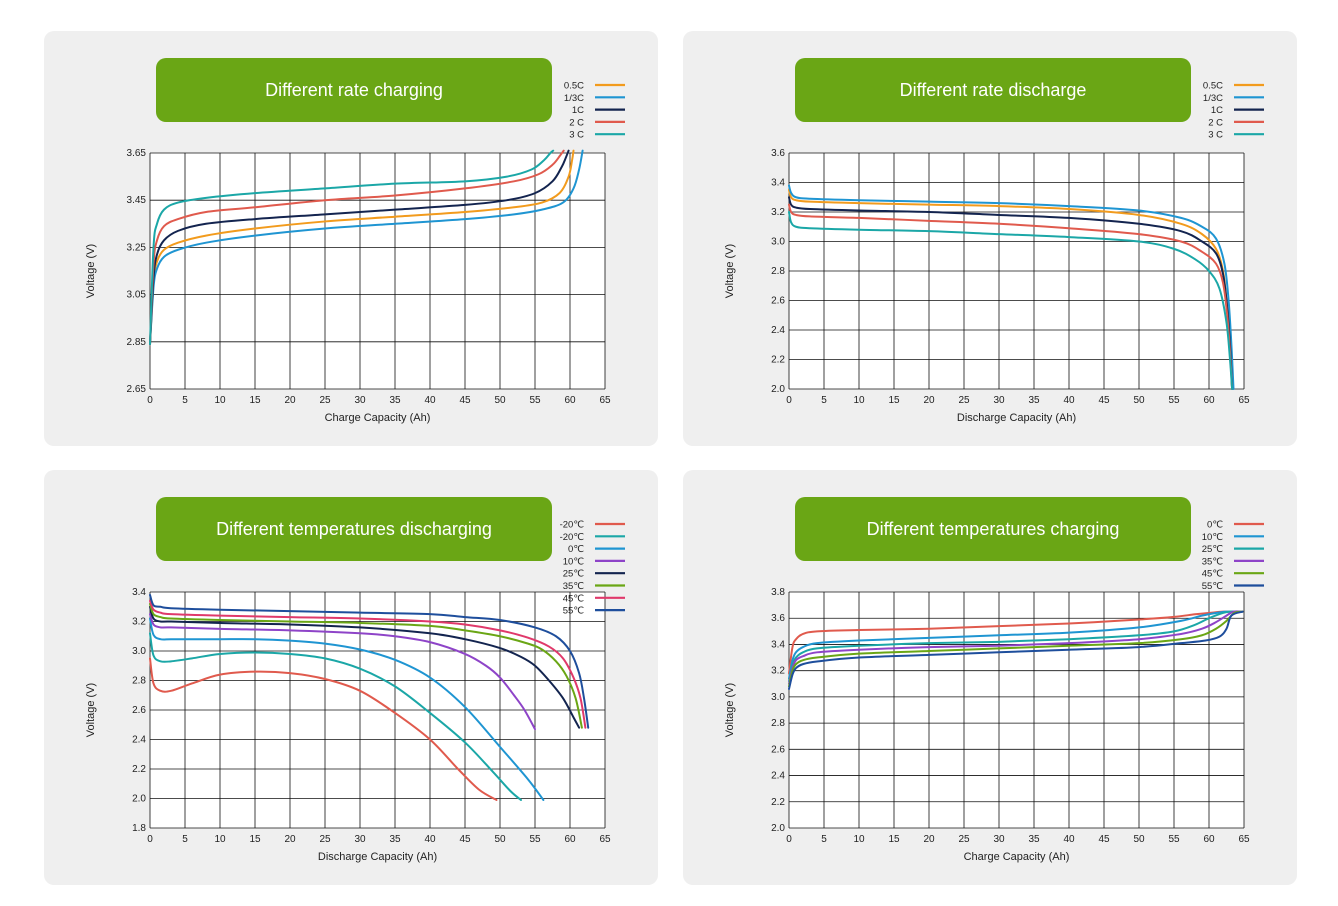 The height and width of the screenshot is (906, 1338). Describe the element at coordinates (778, 618) in the screenshot. I see `y-tick-label: 3.6` at that location.